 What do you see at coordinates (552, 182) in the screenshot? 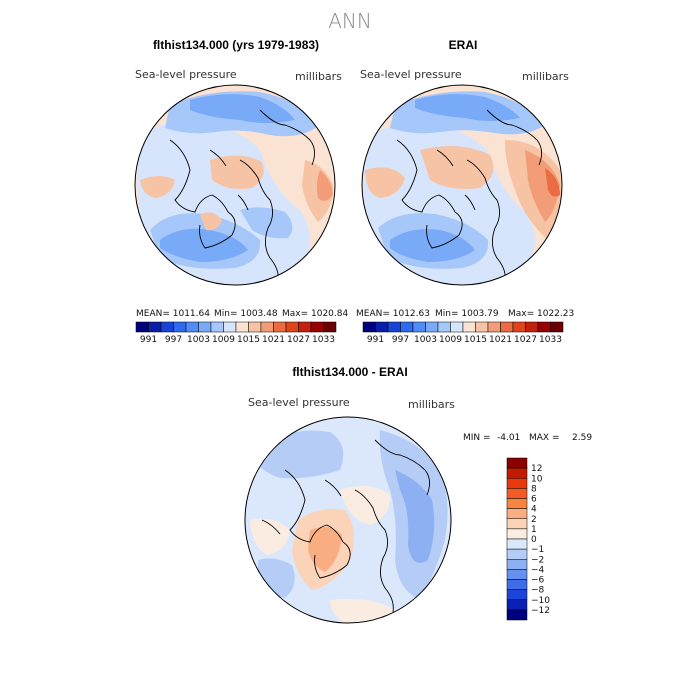
I see `contour-1024-siberia` at bounding box center [552, 182].